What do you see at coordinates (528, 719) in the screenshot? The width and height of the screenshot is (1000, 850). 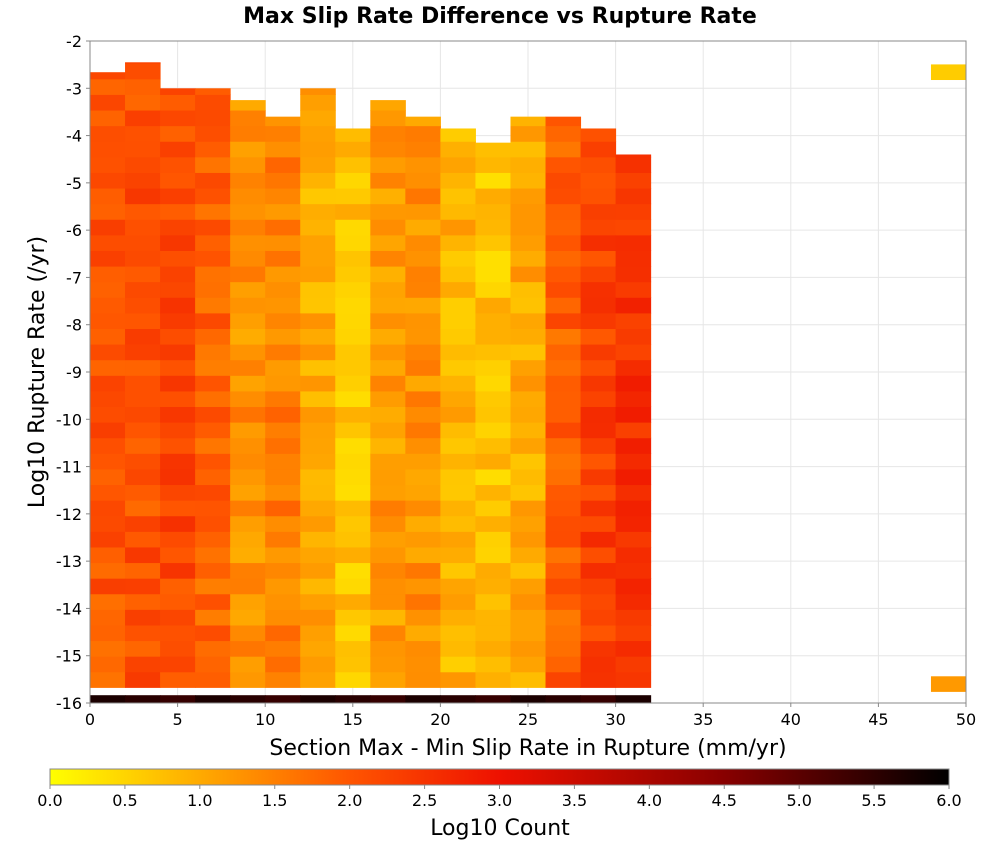 I see `x-tick-label: 25` at bounding box center [528, 719].